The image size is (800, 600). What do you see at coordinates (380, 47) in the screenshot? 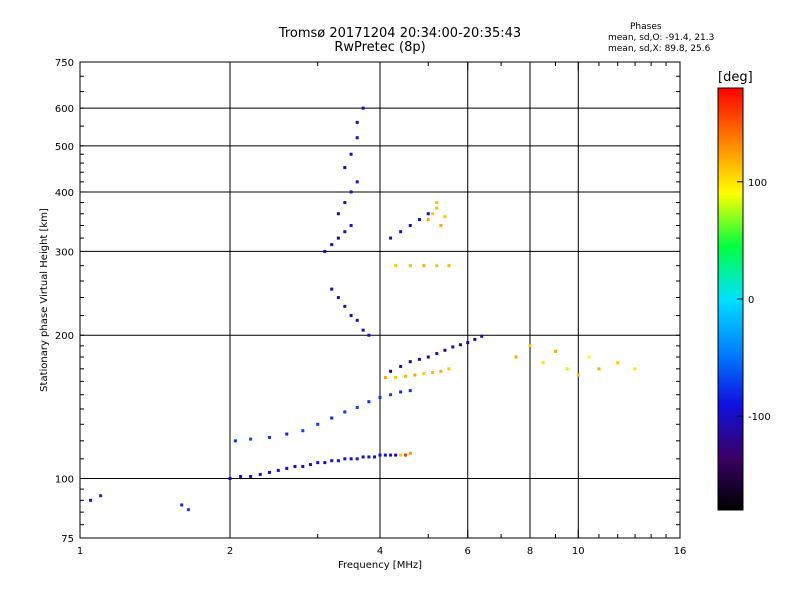
I see `chart-subtitle: RwPretec (8p)` at bounding box center [380, 47].